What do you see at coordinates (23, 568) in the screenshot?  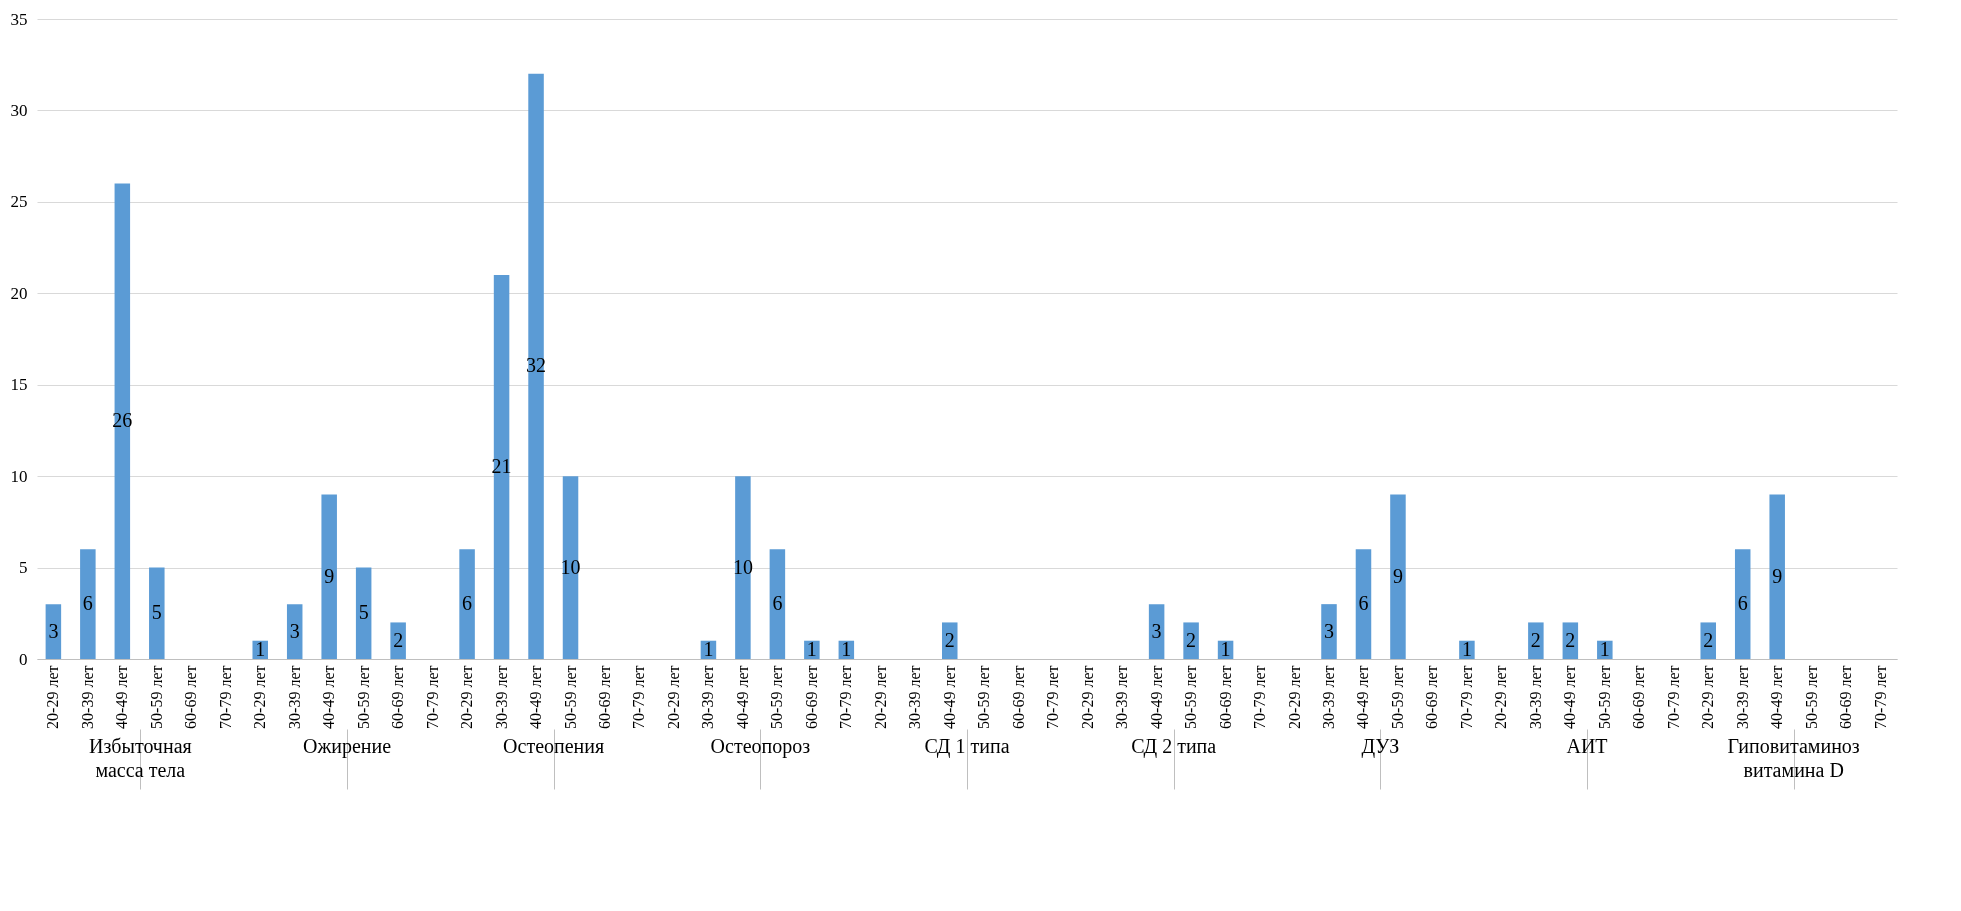 I see `y-tick-label: 5` at bounding box center [23, 568].